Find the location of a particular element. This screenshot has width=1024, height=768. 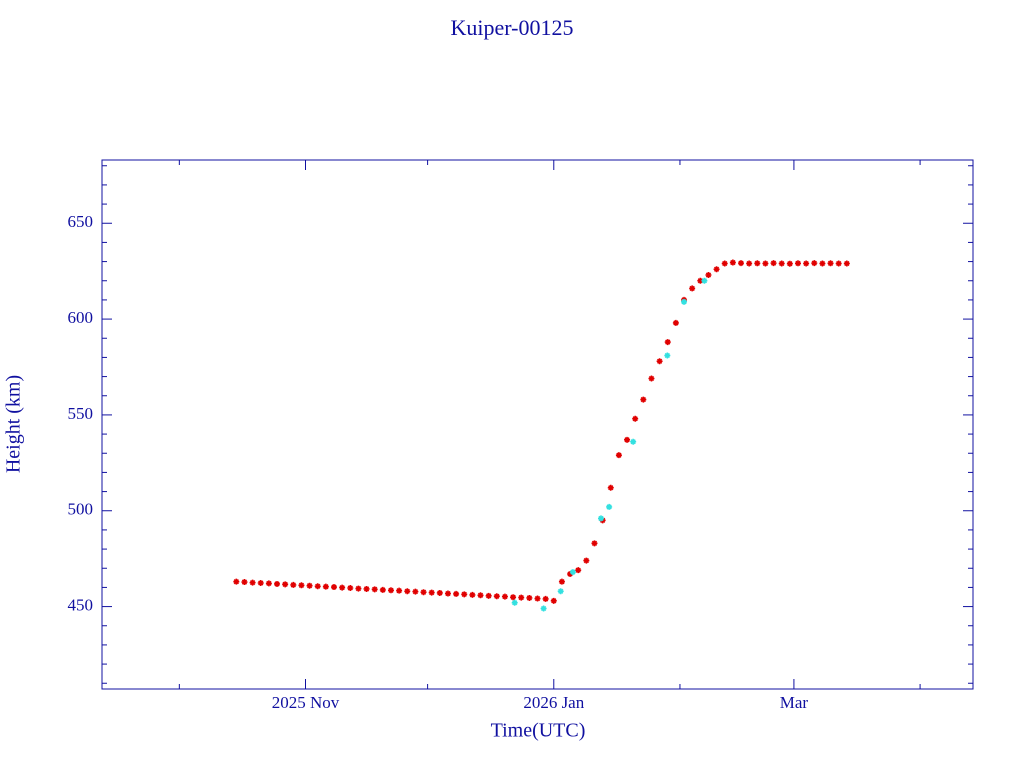

y-tick-label: 600 is located at coordinates (81, 317).